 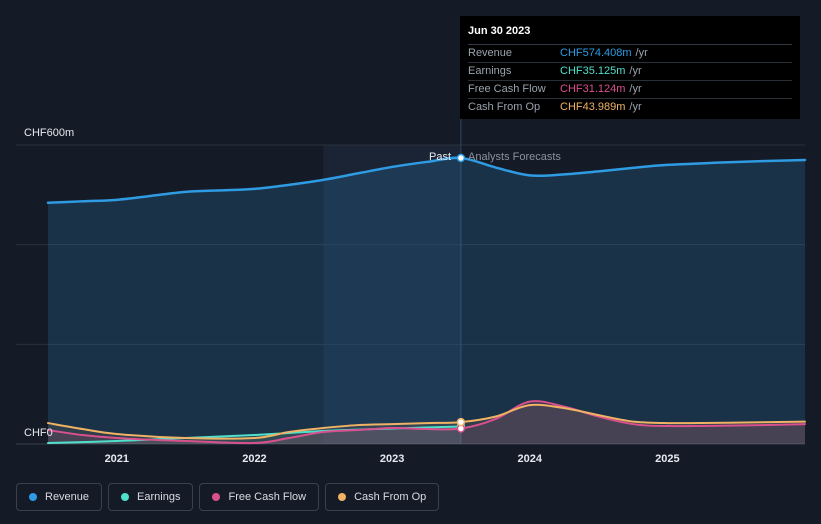 I want to click on y-axis-bottom-label: CHF0, so click(x=38, y=433).